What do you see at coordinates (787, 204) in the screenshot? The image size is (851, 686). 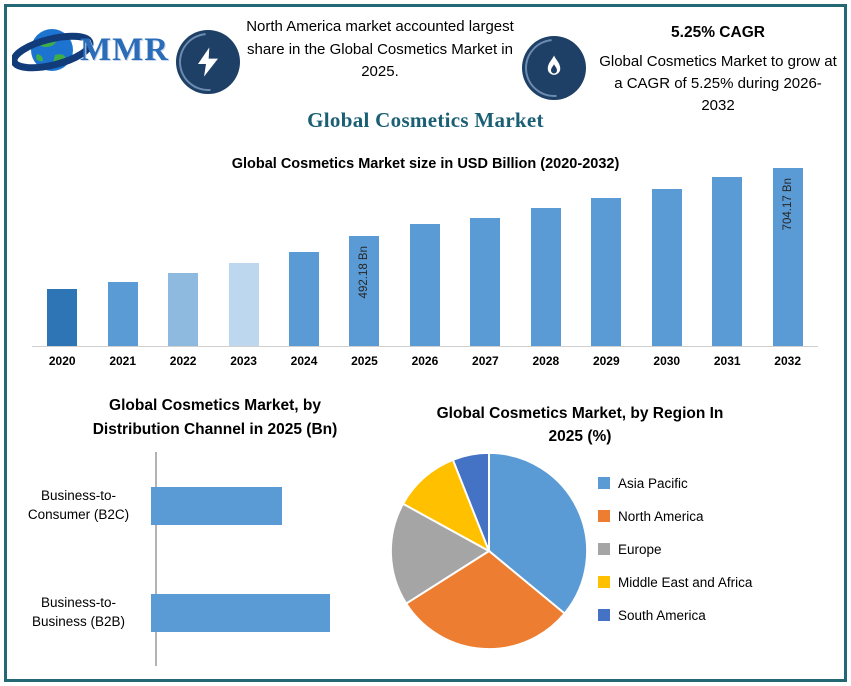 I see `bar-value-label: 704.17 Bn` at bounding box center [787, 204].